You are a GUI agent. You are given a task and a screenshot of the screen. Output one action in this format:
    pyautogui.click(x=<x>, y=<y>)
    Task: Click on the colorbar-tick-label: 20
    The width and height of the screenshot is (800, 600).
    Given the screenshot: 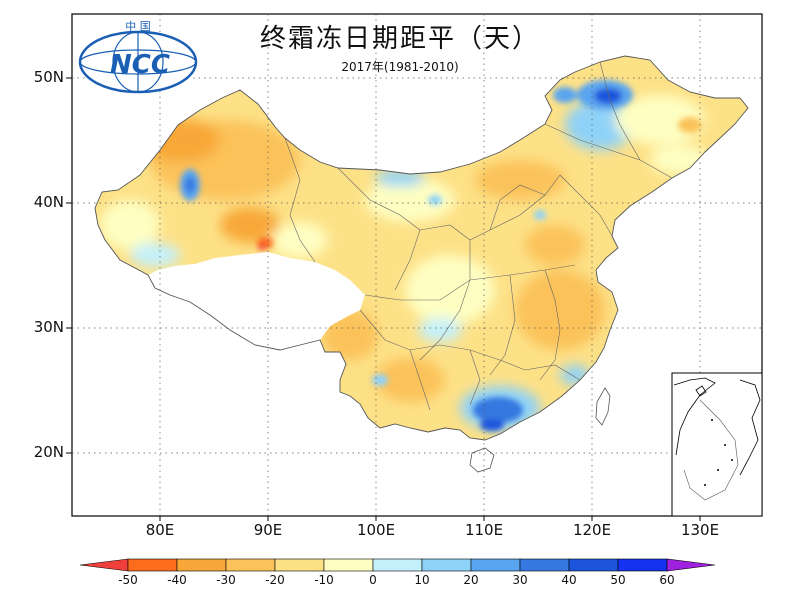 What is the action you would take?
    pyautogui.click(x=471, y=580)
    